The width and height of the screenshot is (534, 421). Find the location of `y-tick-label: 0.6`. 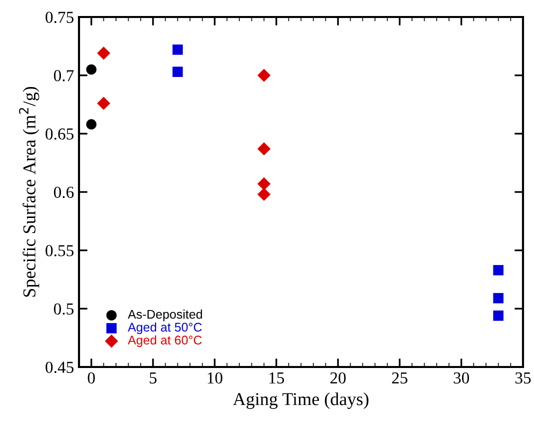

y-tick-label: 0.6 is located at coordinates (64, 192).